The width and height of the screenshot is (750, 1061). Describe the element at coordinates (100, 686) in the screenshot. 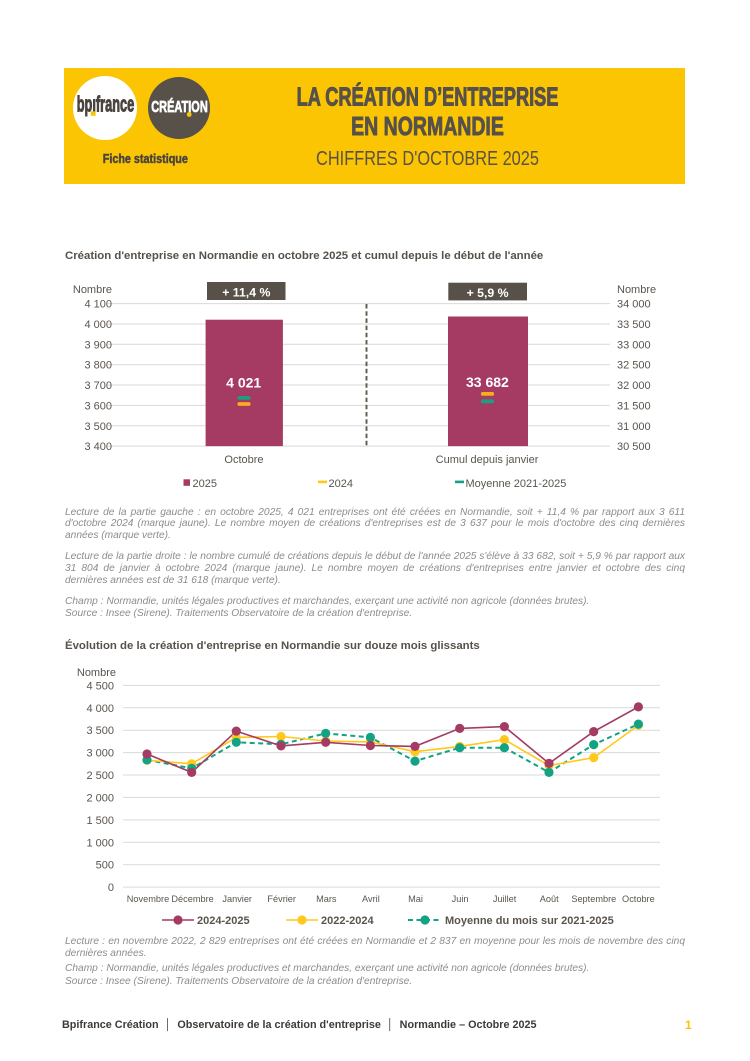

I see `svg-text: 4 500` at that location.